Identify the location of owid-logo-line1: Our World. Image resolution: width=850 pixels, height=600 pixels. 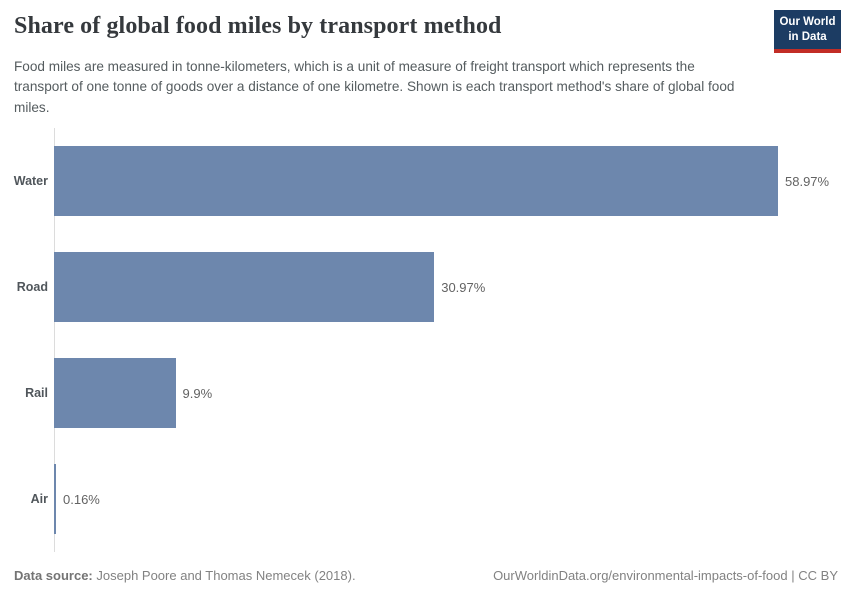
(807, 22).